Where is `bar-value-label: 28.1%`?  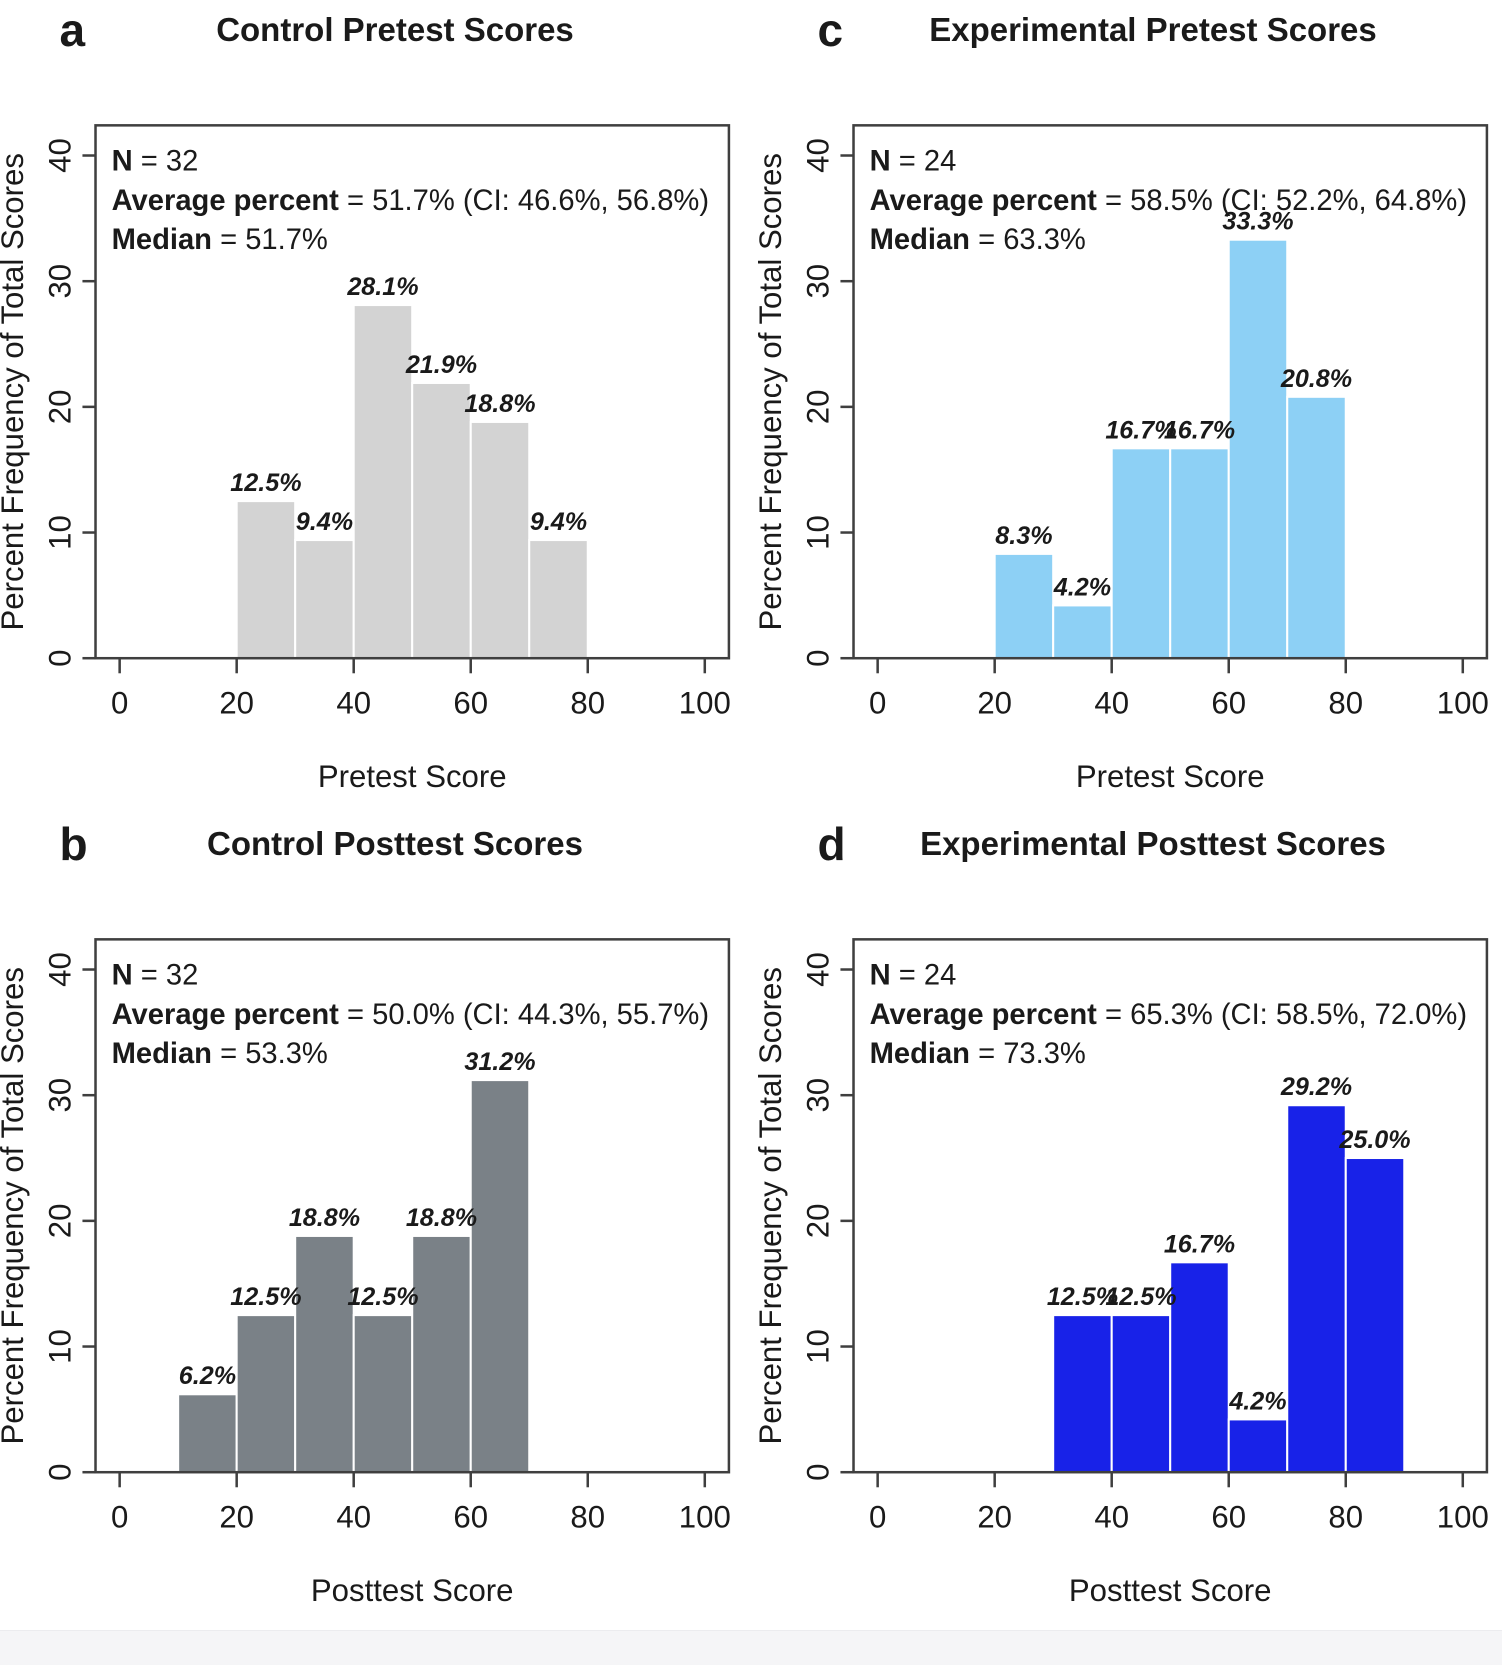 bar-value-label: 28.1% is located at coordinates (382, 287).